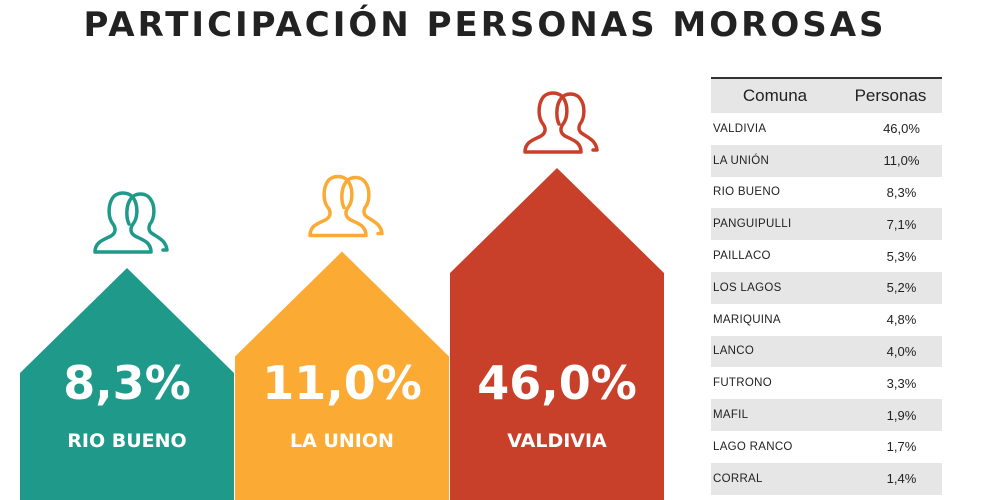  What do you see at coordinates (826, 351) in the screenshot?
I see `table-row: LANCO 4,0%` at bounding box center [826, 351].